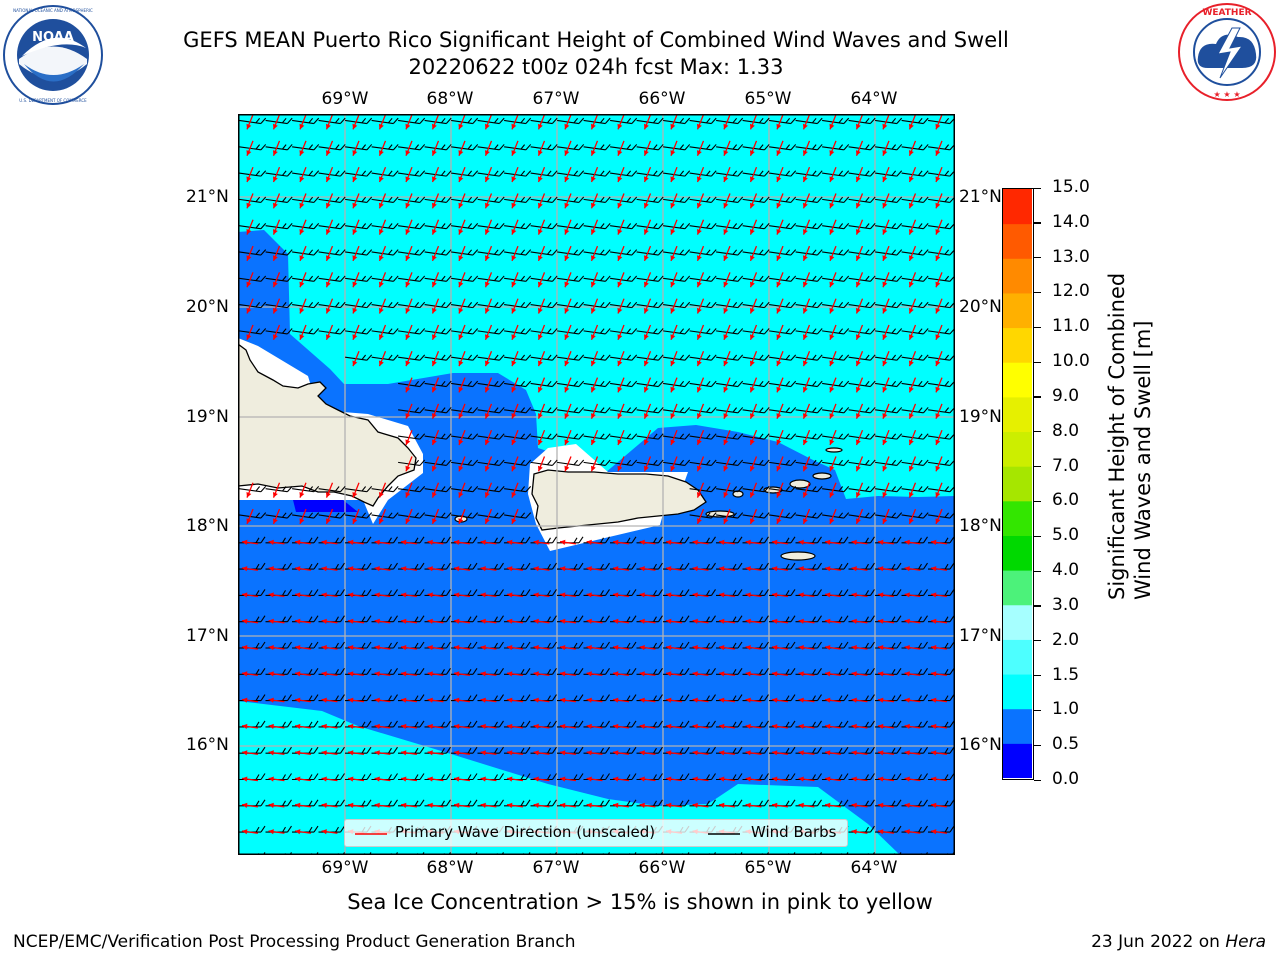 The height and width of the screenshot is (960, 1280). What do you see at coordinates (207, 745) in the screenshot?
I see `lat-label-left-16n: 16°N` at bounding box center [207, 745].